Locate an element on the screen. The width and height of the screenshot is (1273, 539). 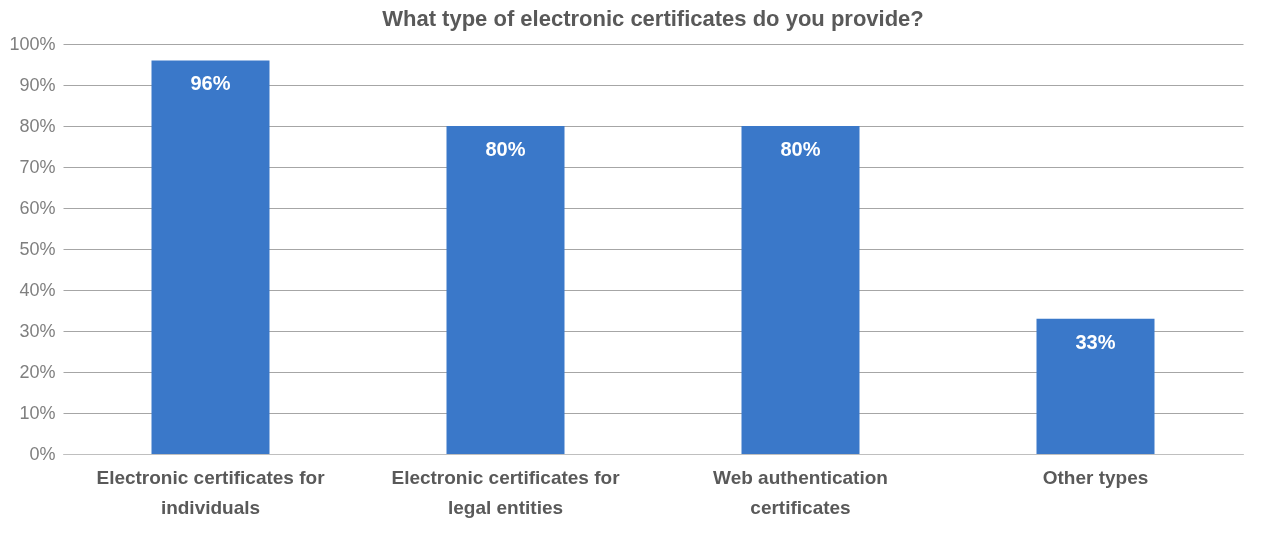
y-tick-label: 0% is located at coordinates (42, 453).